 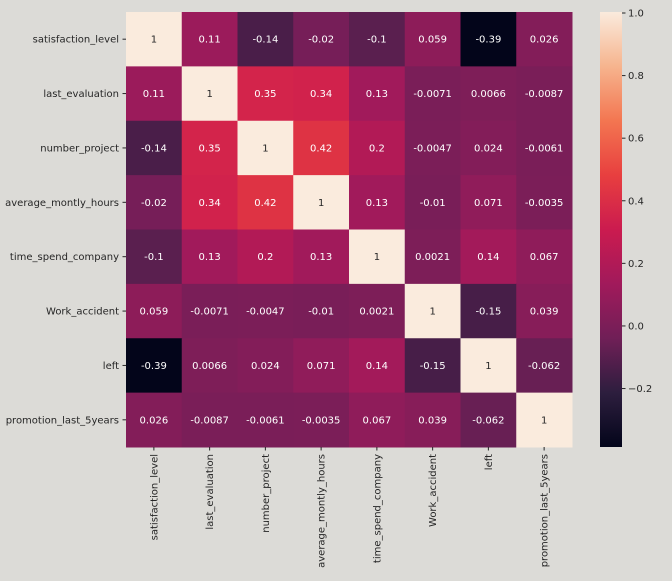 I want to click on colorbar-tick-label: 1.0, so click(x=636, y=14).